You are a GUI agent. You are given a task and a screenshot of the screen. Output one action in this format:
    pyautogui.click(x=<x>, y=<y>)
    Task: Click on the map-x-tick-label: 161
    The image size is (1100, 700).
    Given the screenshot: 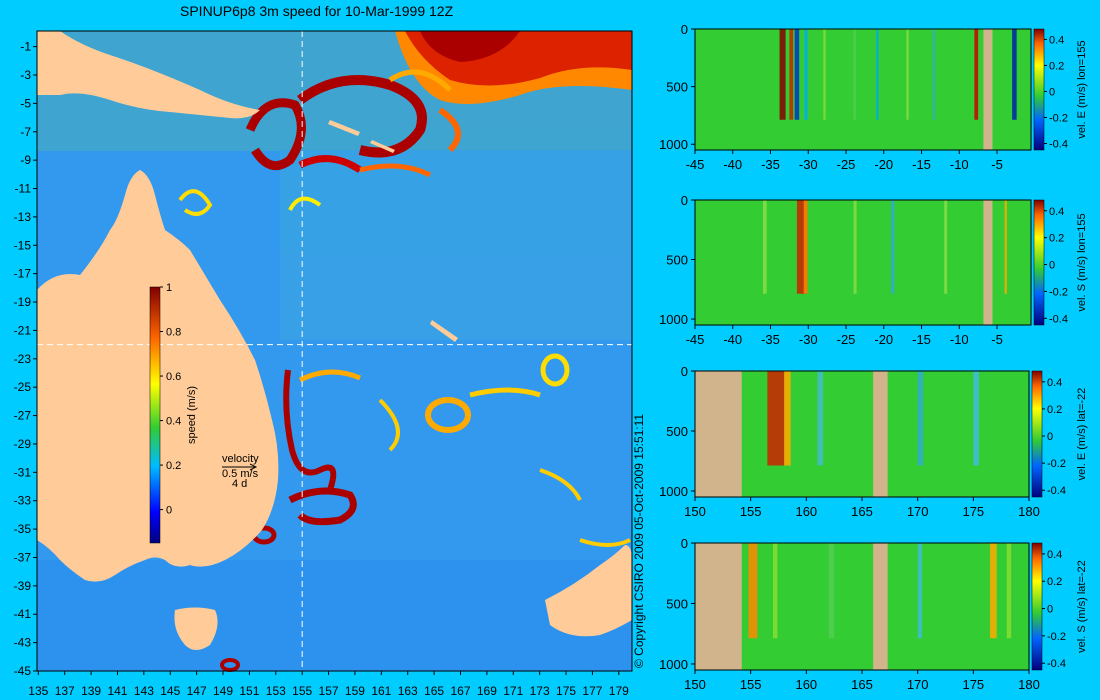 What is the action you would take?
    pyautogui.click(x=381, y=691)
    